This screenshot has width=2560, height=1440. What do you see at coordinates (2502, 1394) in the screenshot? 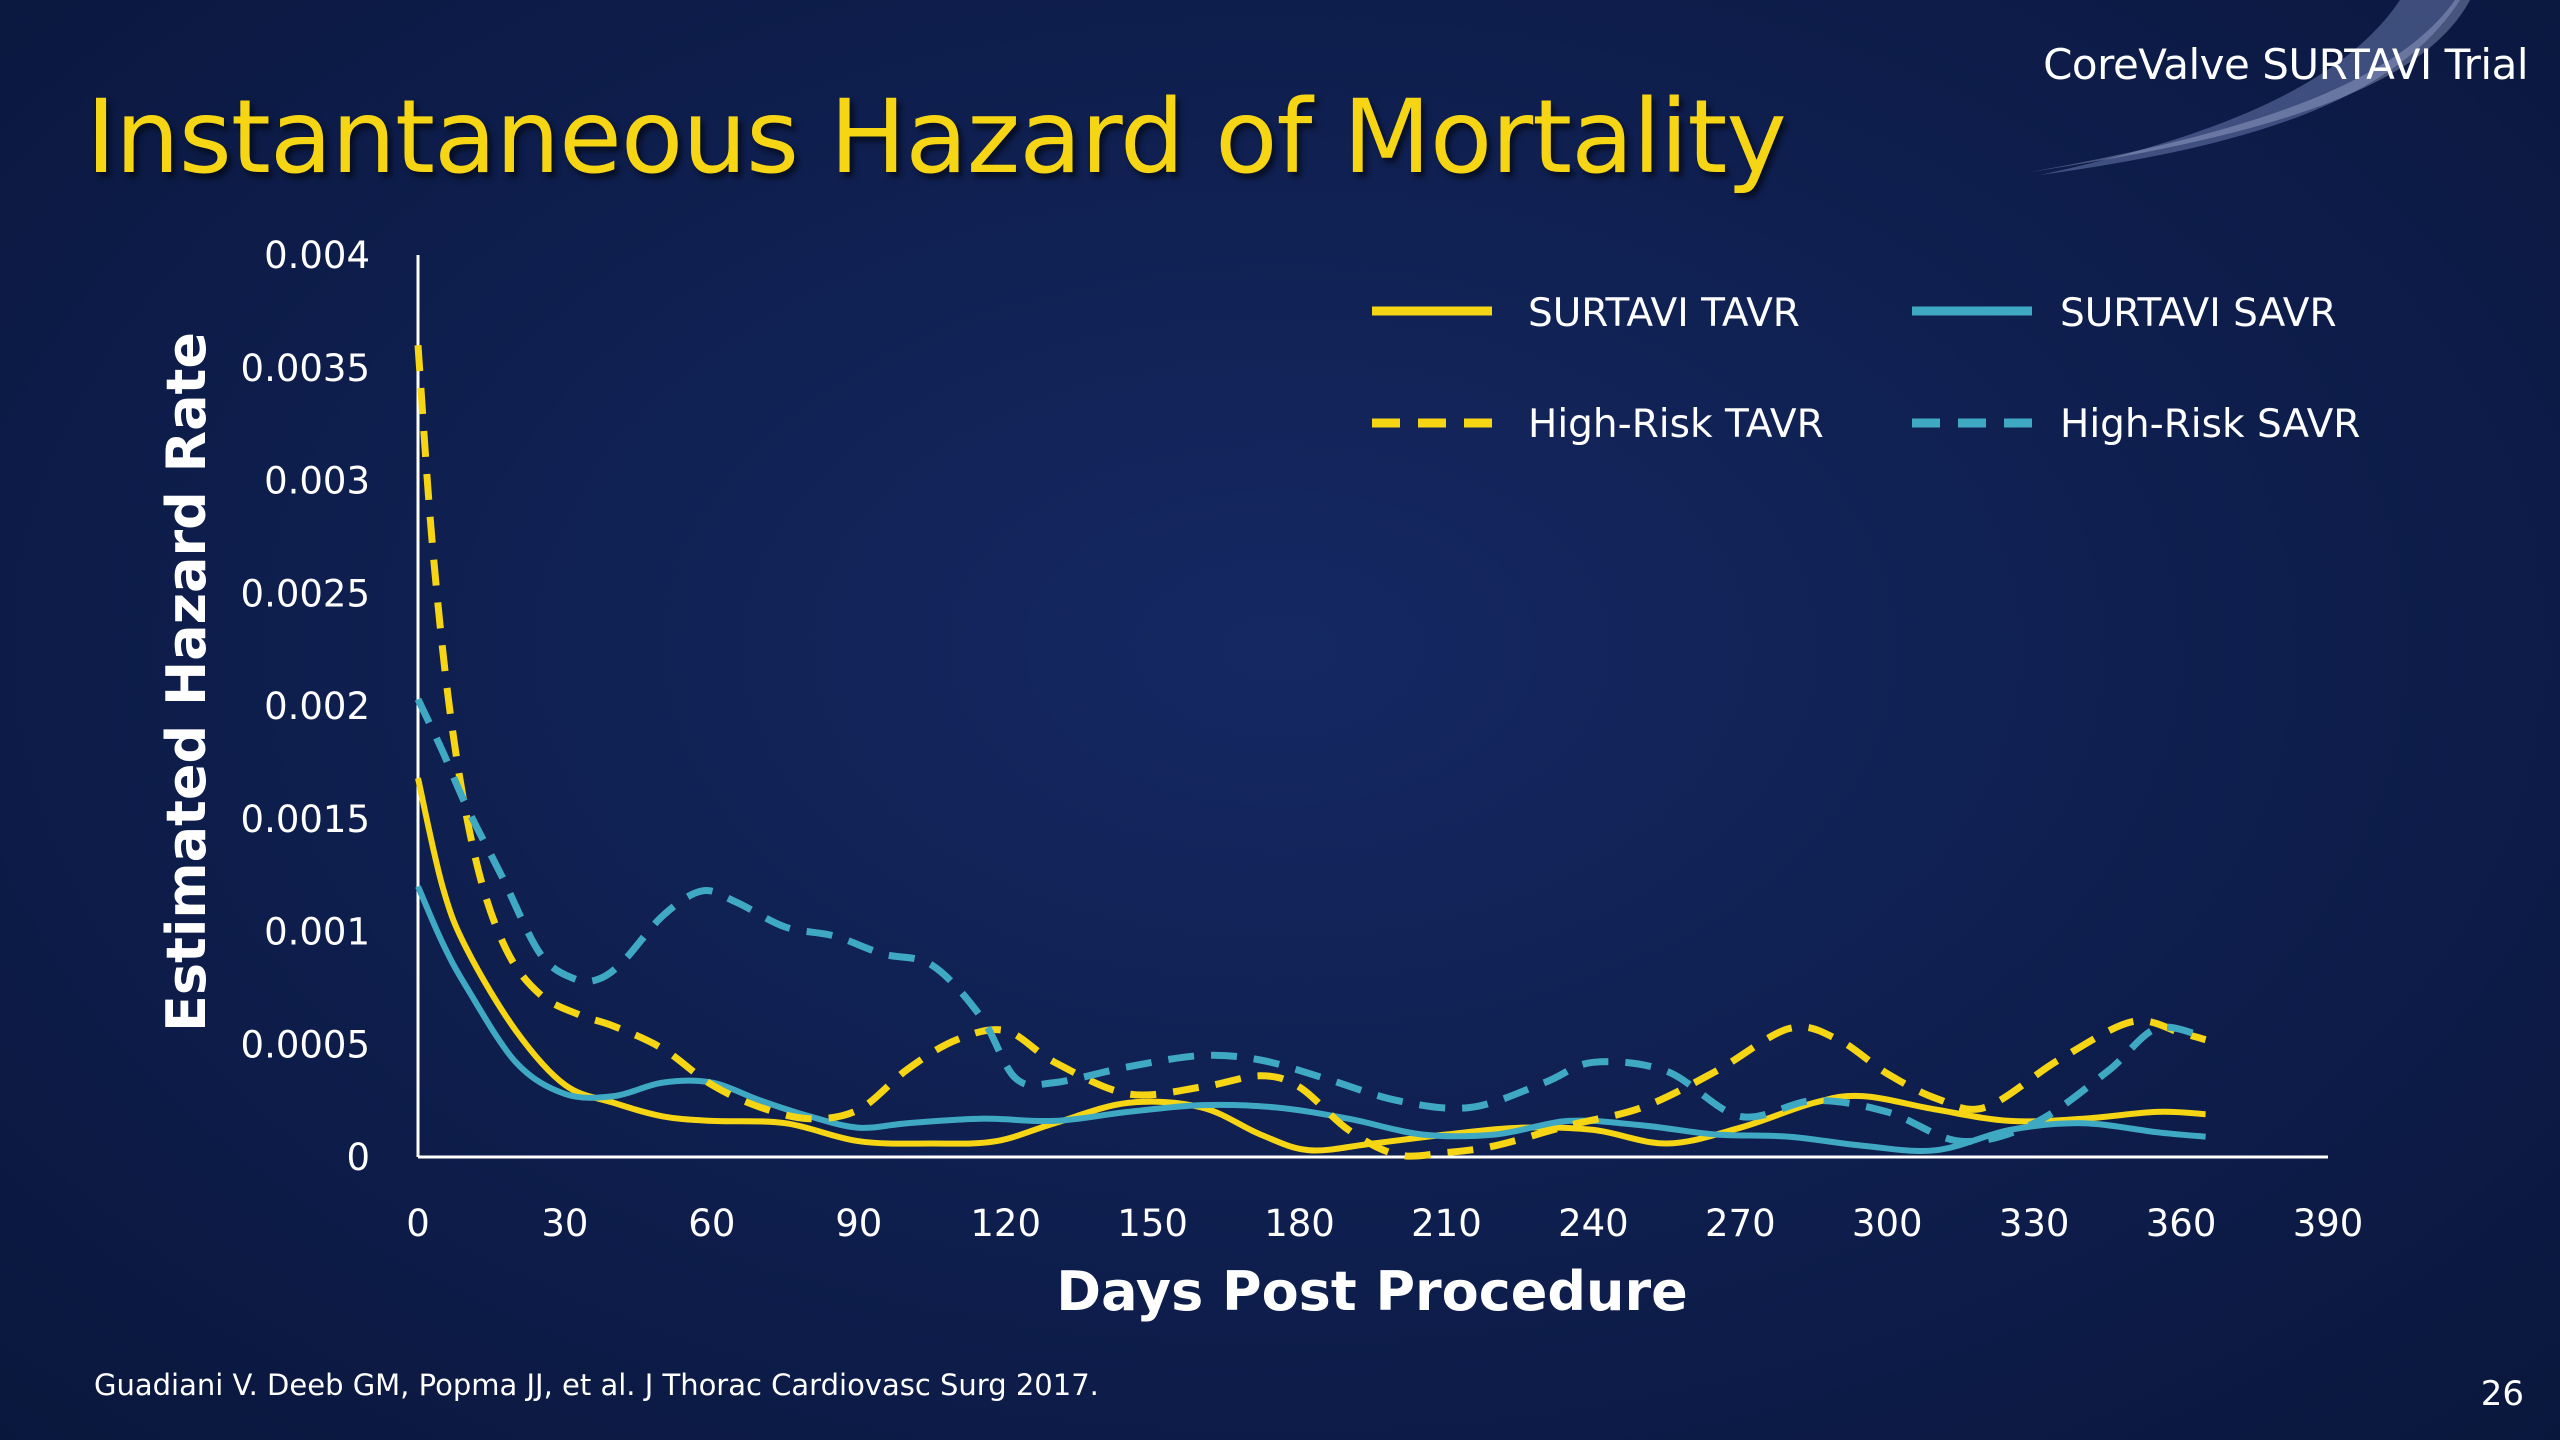
I see `page-number: 26` at bounding box center [2502, 1394].